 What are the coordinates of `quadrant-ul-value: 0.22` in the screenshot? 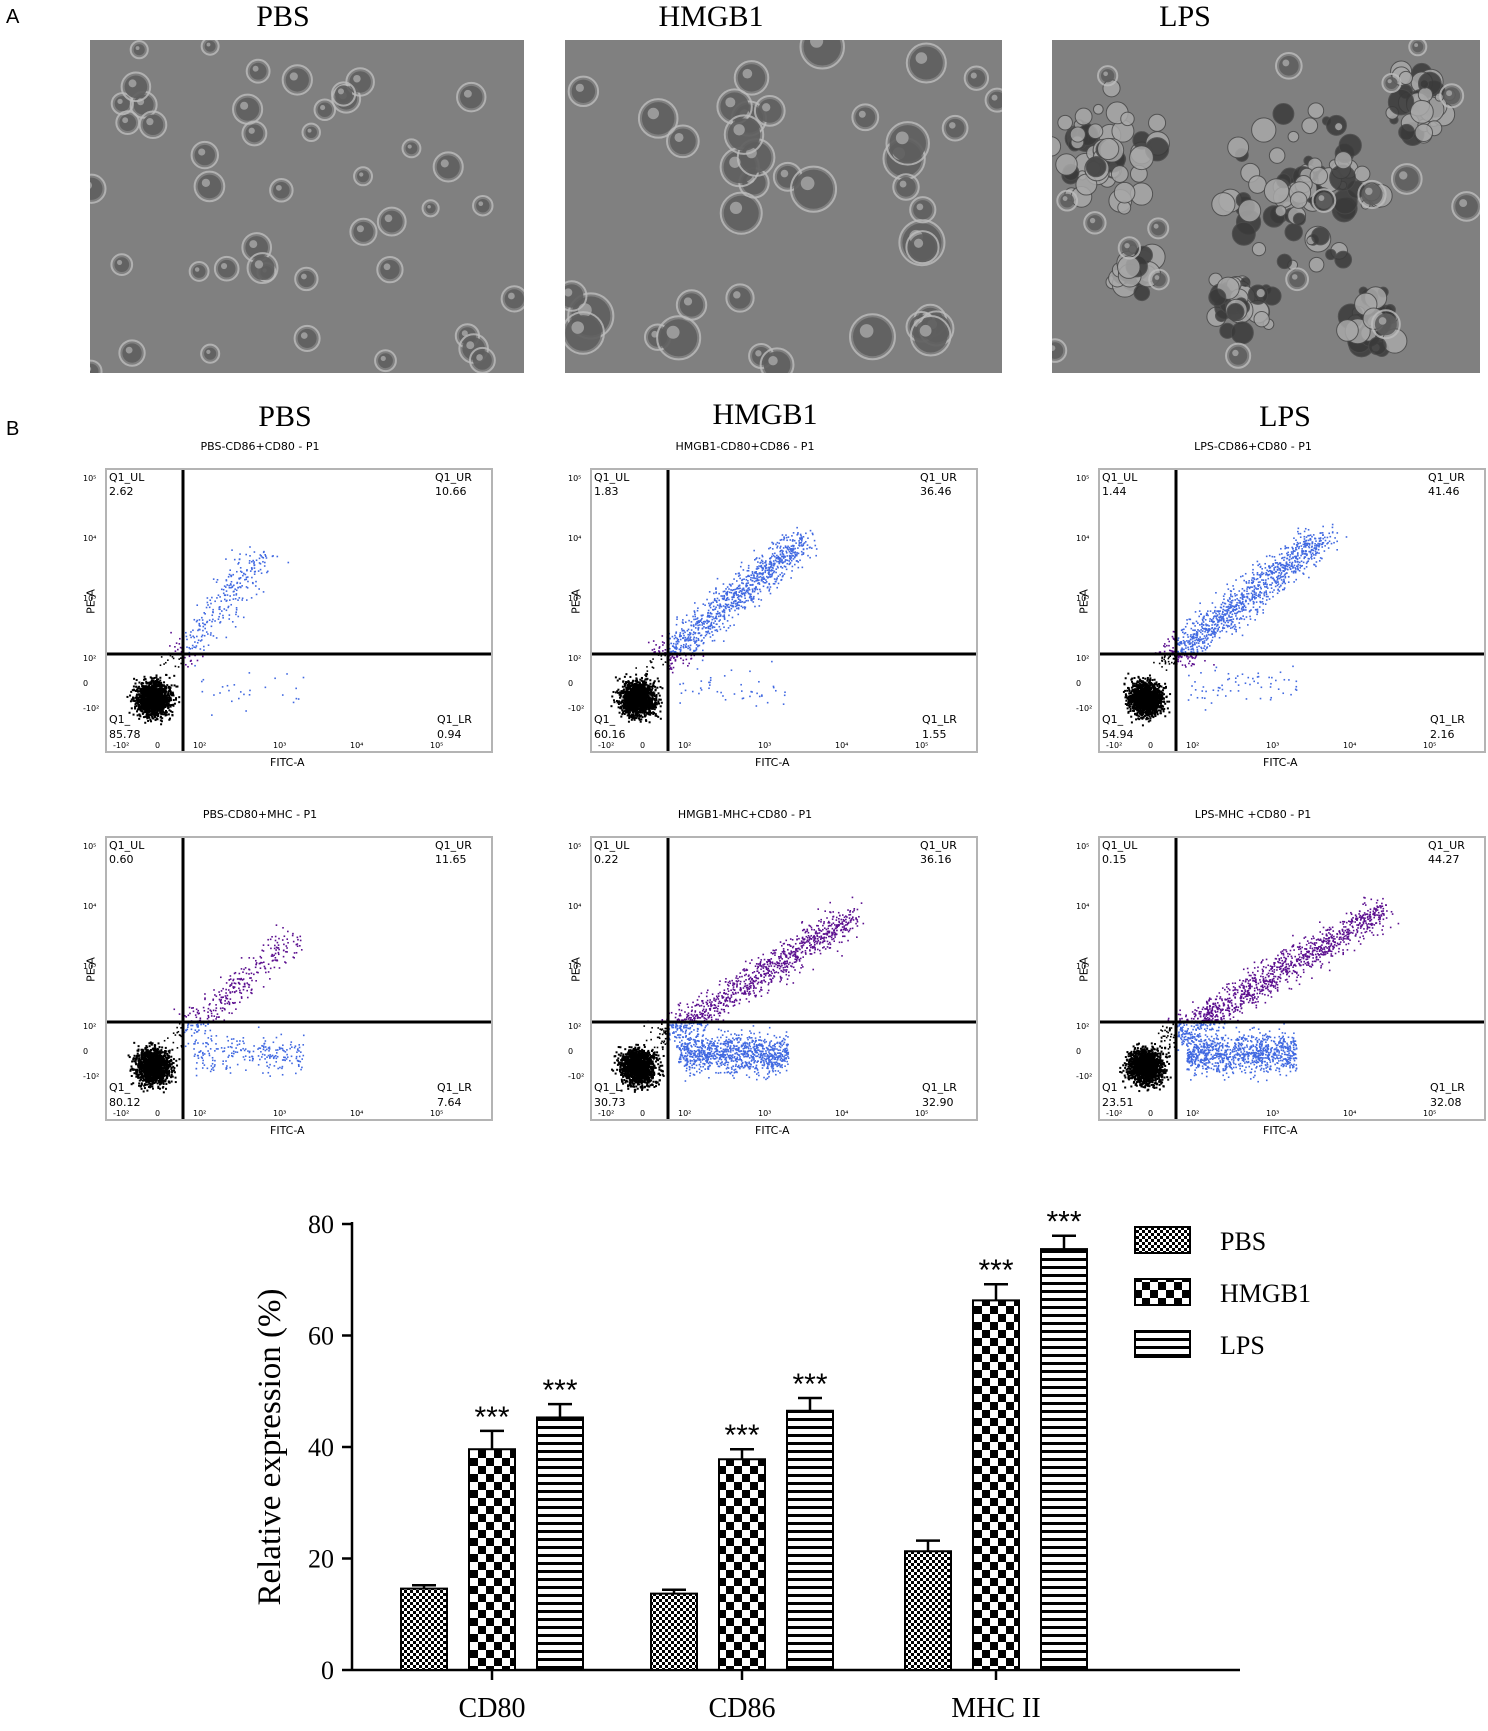 It's located at (606, 859).